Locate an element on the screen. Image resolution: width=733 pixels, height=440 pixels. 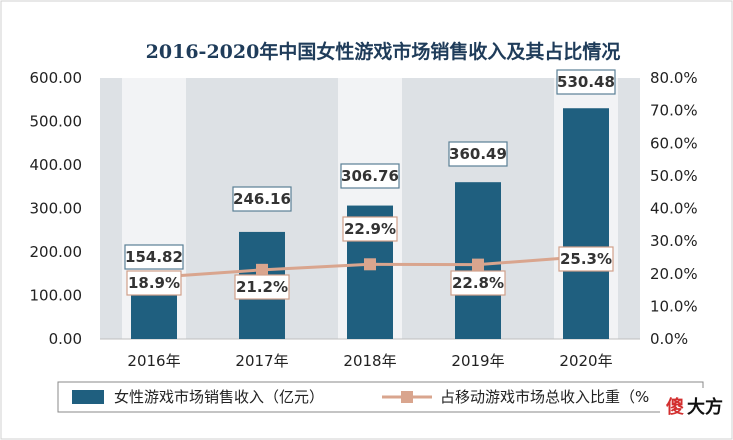
y-left-tick-label: 500.00 is located at coordinates (56, 122).